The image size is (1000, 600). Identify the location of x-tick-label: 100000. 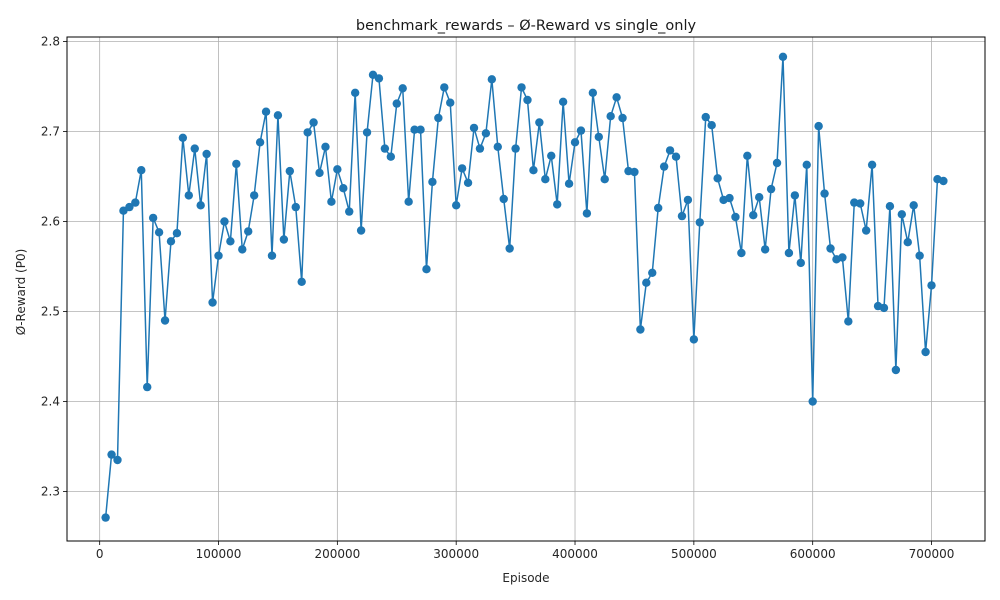
(219, 554).